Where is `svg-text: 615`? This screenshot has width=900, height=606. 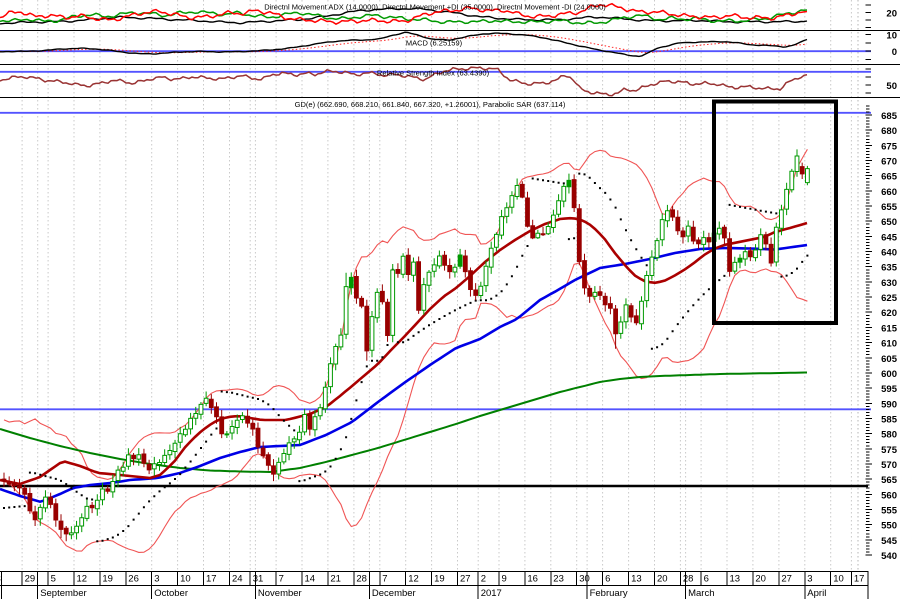 svg-text: 615 is located at coordinates (889, 328).